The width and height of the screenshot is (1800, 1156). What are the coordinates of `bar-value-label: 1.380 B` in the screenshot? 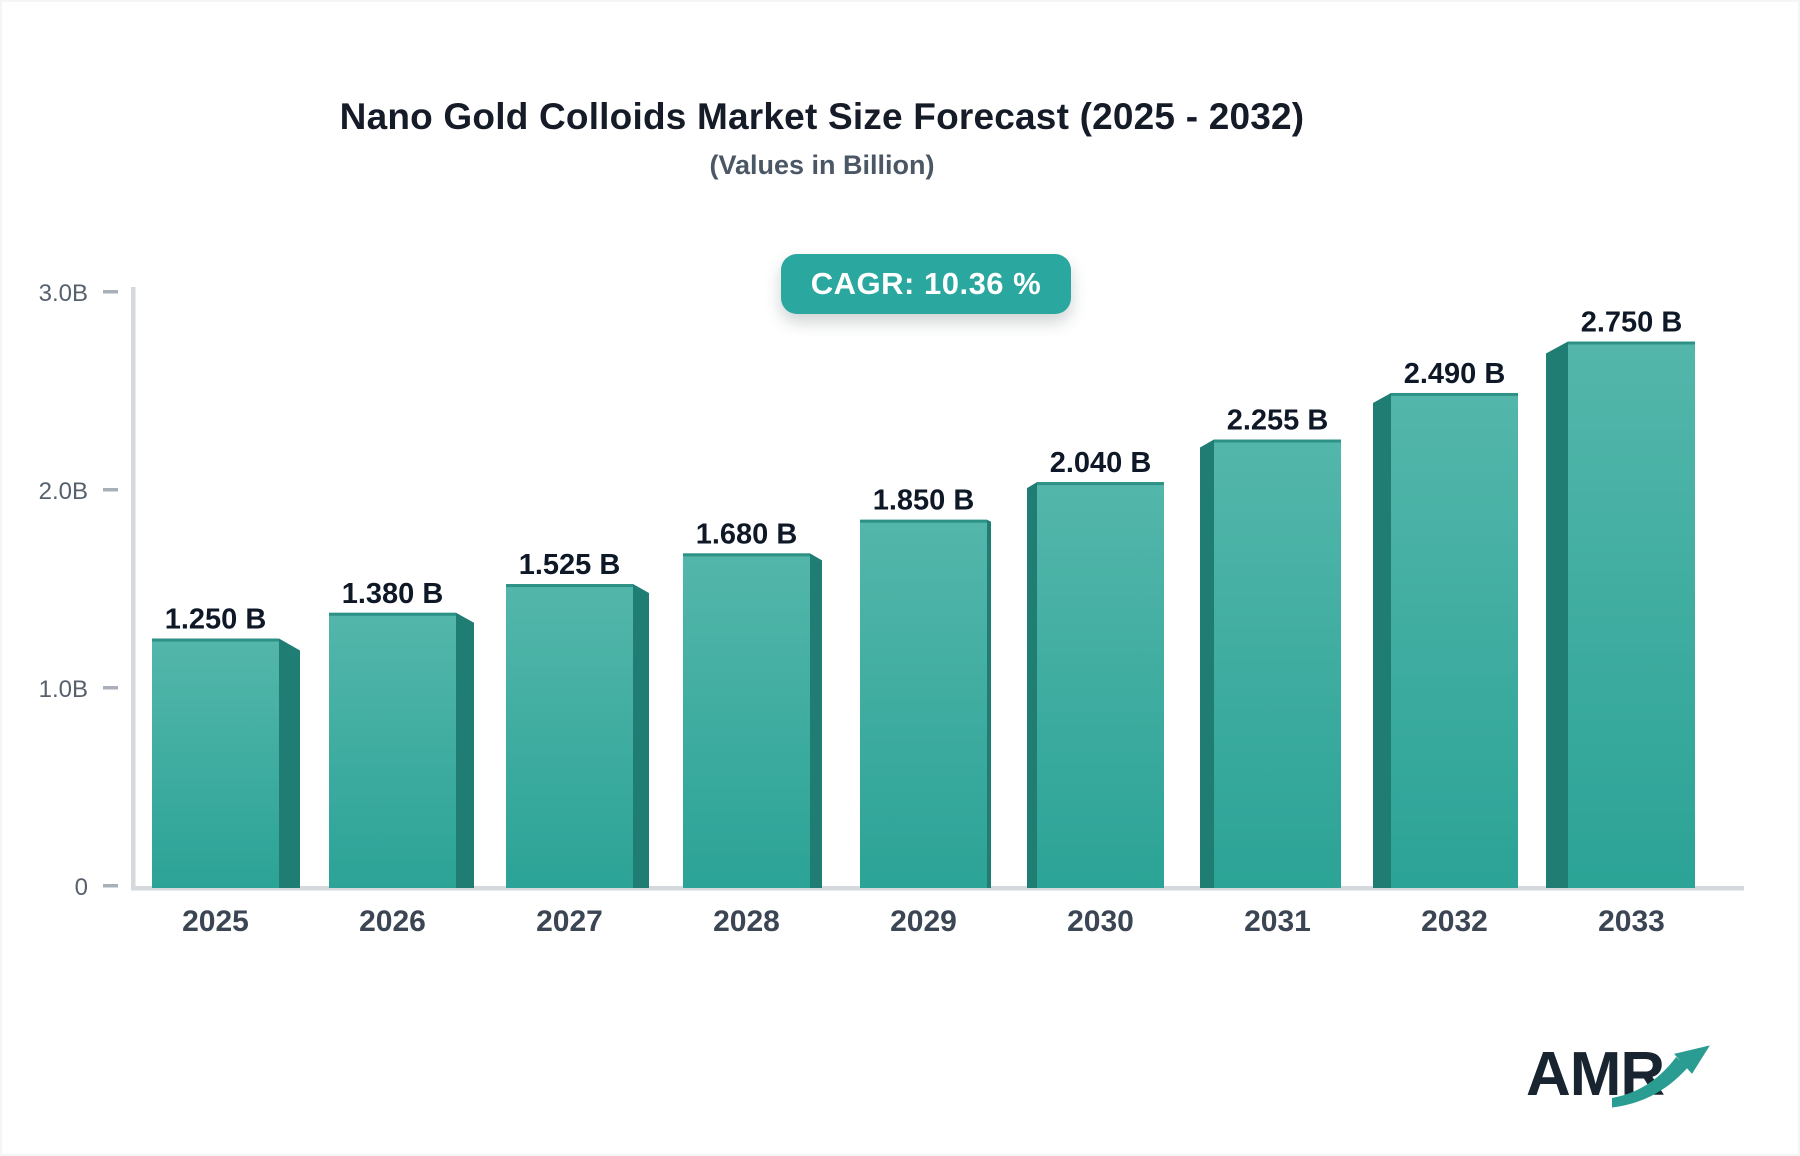 It's located at (393, 594).